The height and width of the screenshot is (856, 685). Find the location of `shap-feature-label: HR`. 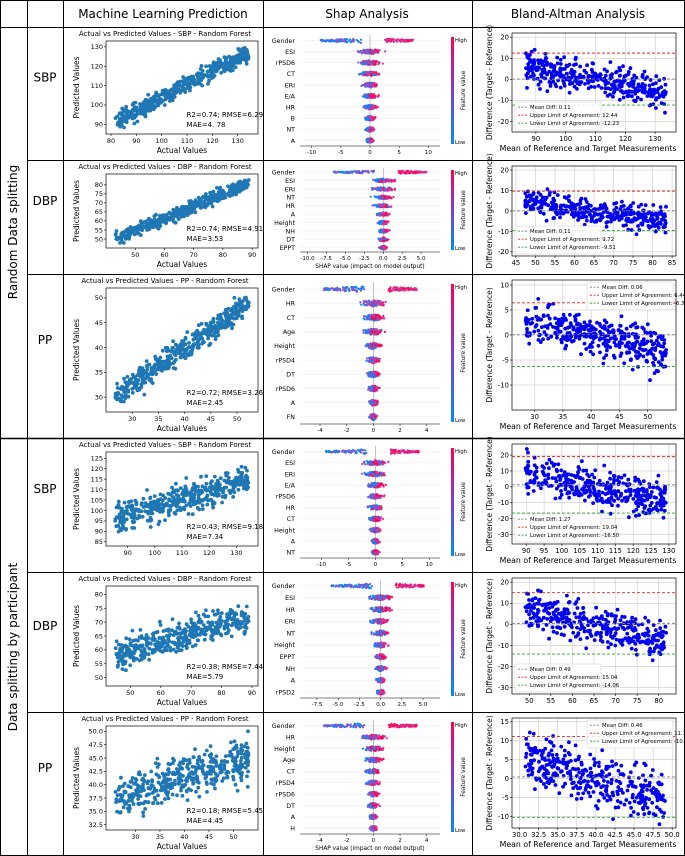

shap-feature-label: HR is located at coordinates (291, 206).